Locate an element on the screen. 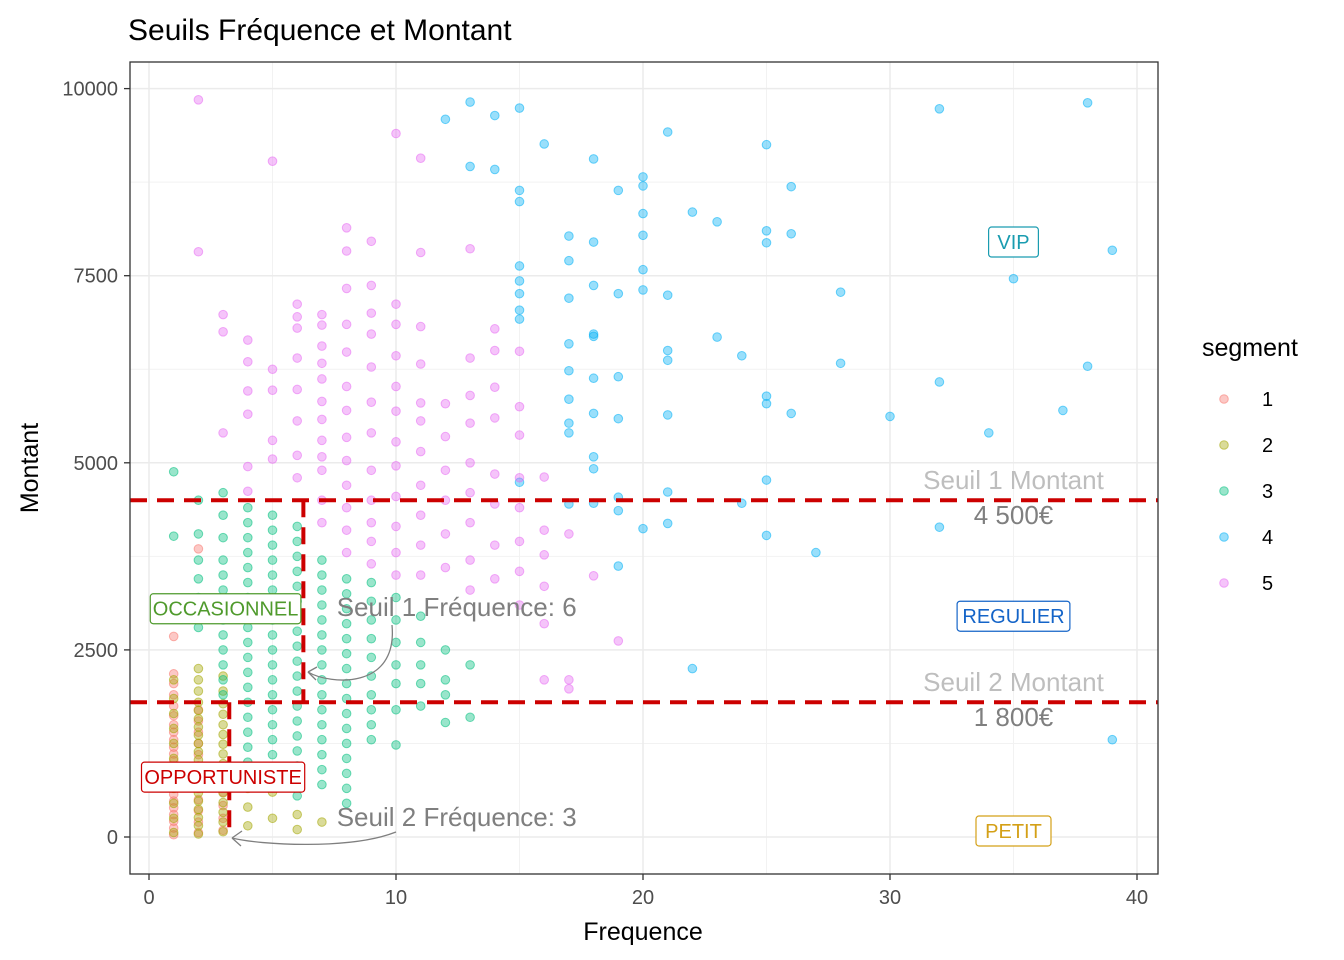  y-tick-label: 10000 is located at coordinates (90, 90).